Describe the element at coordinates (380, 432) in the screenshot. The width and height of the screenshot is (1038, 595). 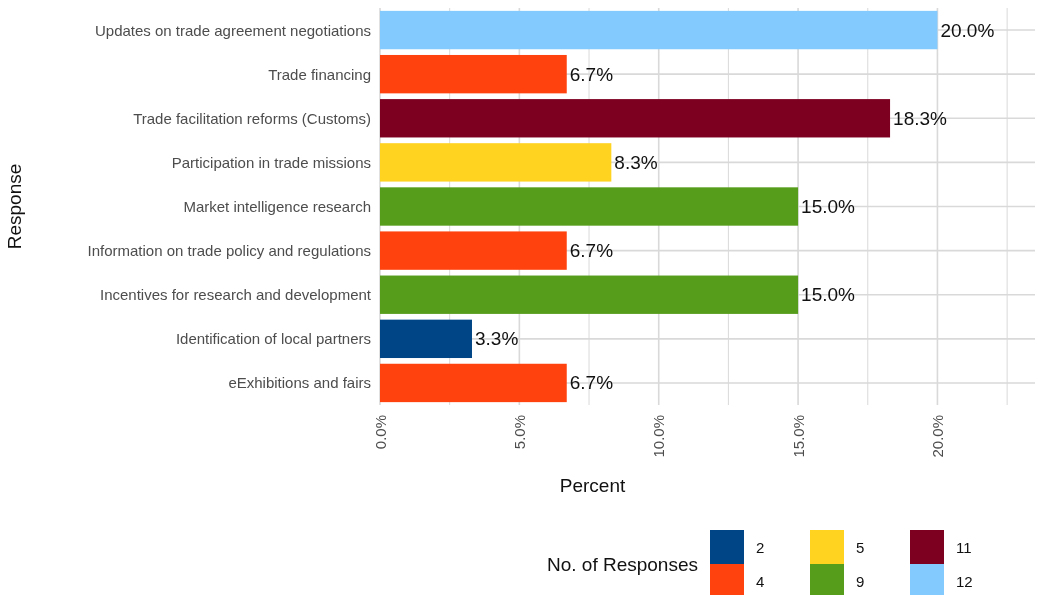
I see `x-tick-label: 0.0%` at that location.